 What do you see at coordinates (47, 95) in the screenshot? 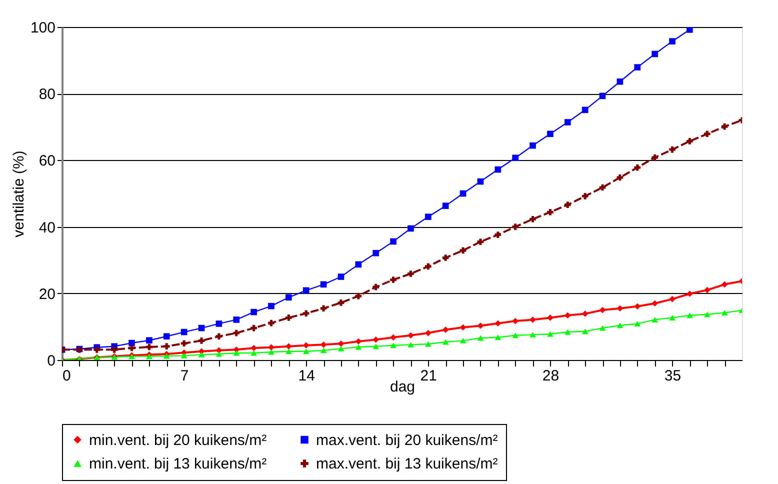
I see `y-tick-label: 80` at bounding box center [47, 95].